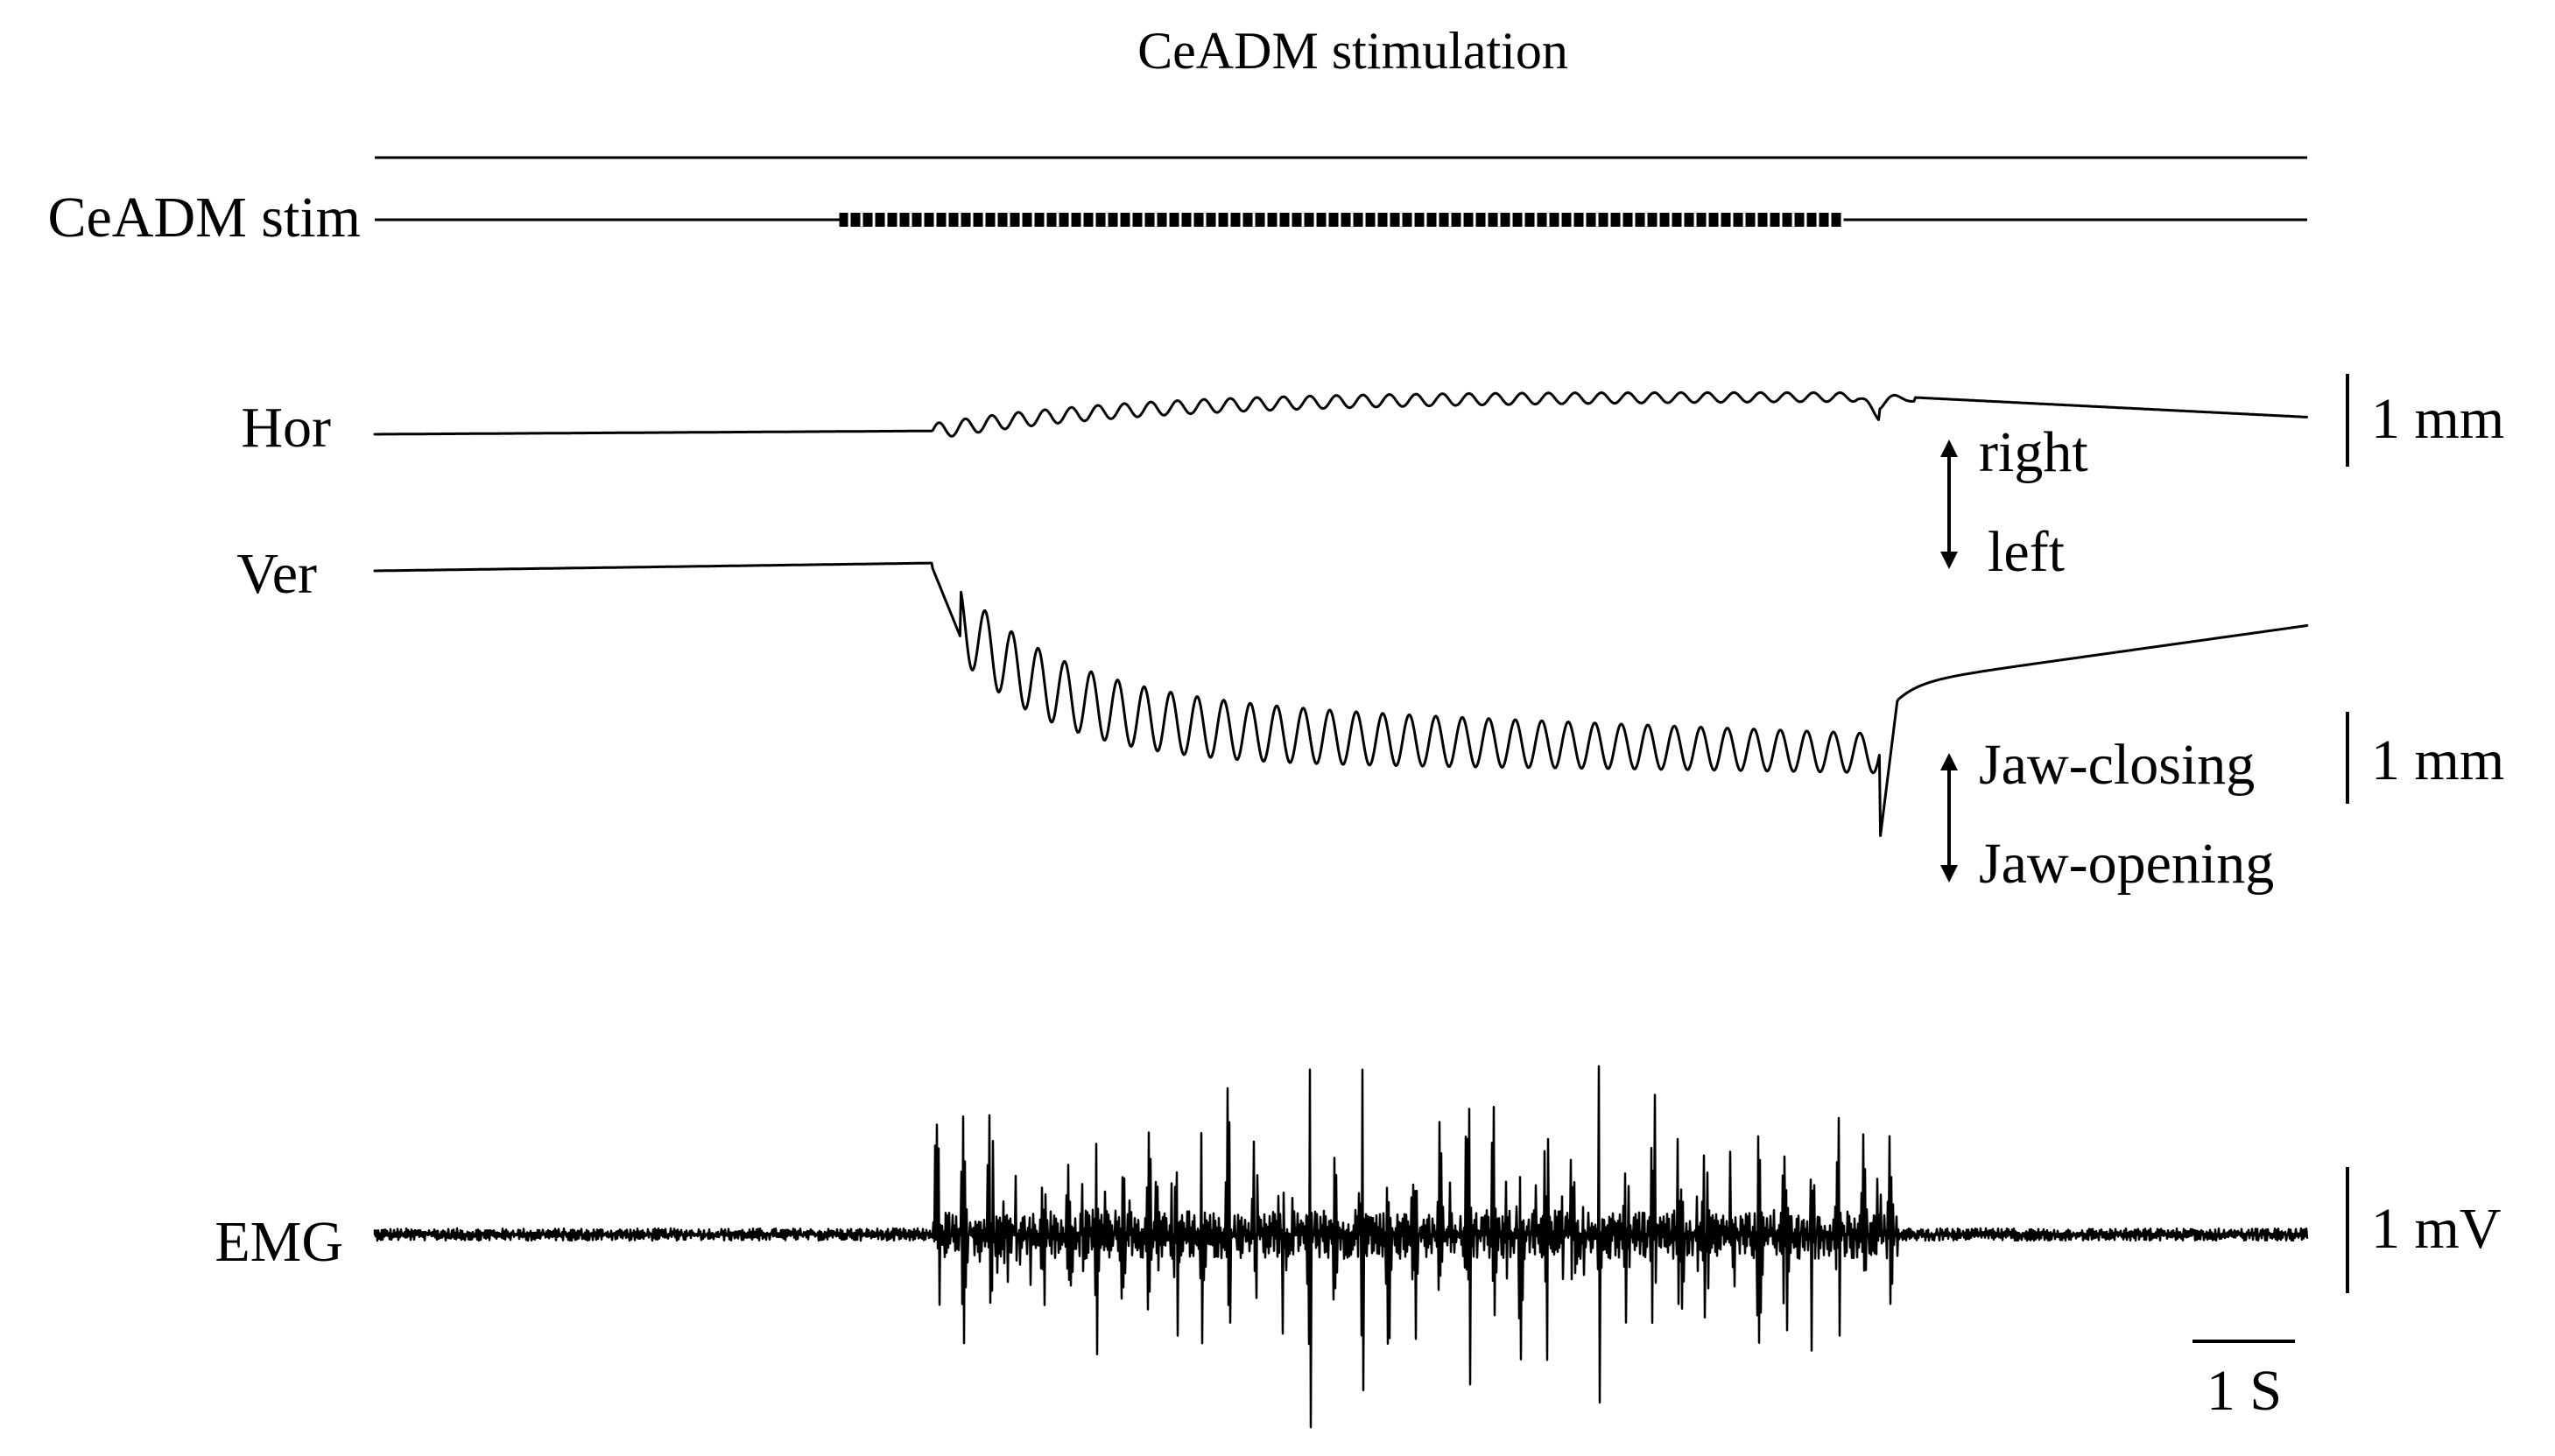  What do you see at coordinates (1341, 699) in the screenshot?
I see `ver-trace` at bounding box center [1341, 699].